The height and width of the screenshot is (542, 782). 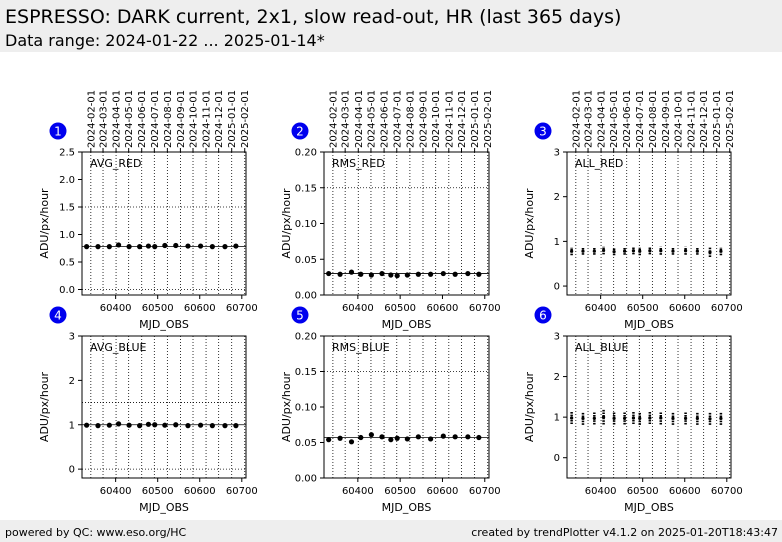 I want to click on chart4-ytick-label: 3, so click(x=72, y=337).